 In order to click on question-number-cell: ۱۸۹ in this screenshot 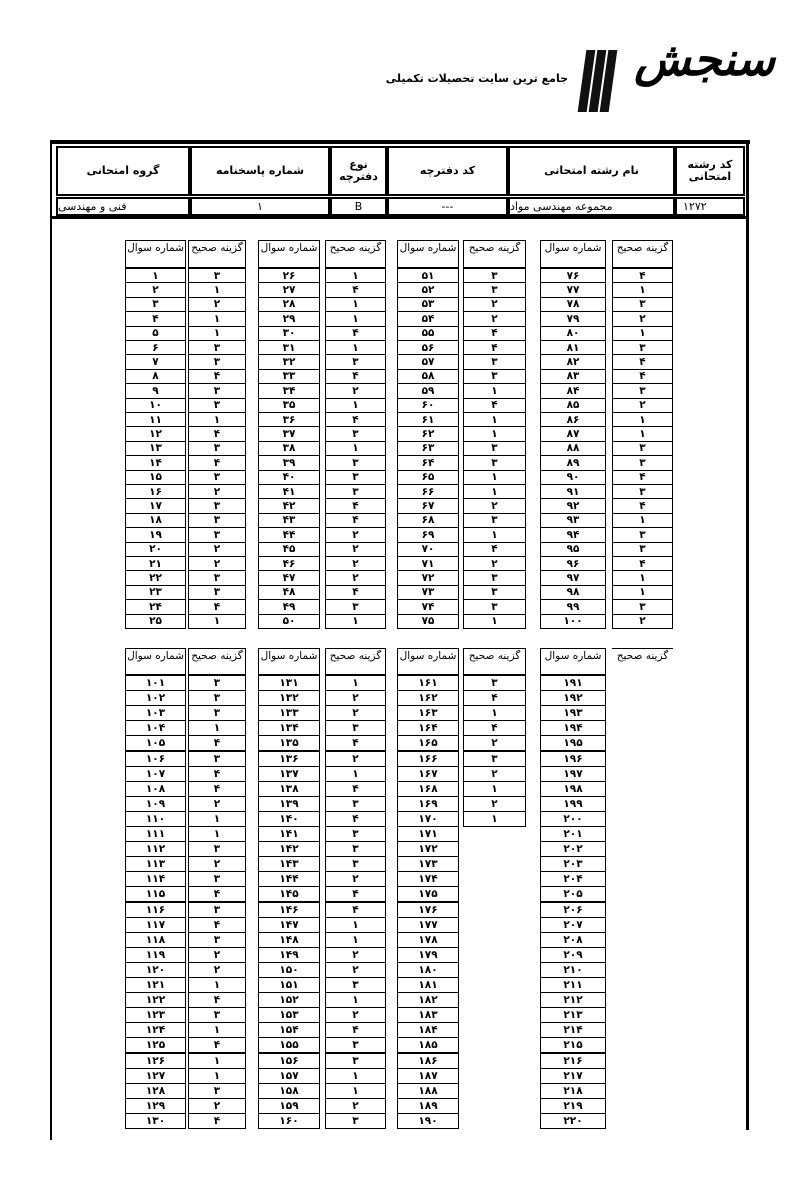, I will do `click(428, 1105)`.